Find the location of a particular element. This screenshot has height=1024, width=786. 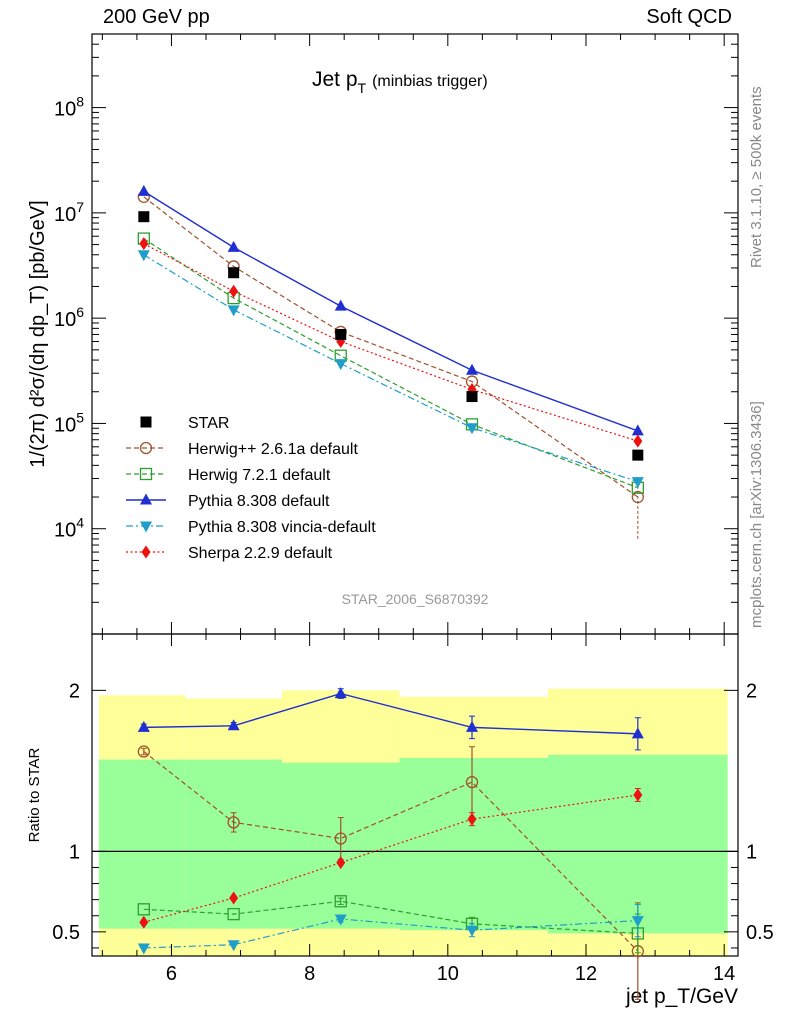

y-tick-label-10^4: 10⁴ is located at coordinates (69, 528).